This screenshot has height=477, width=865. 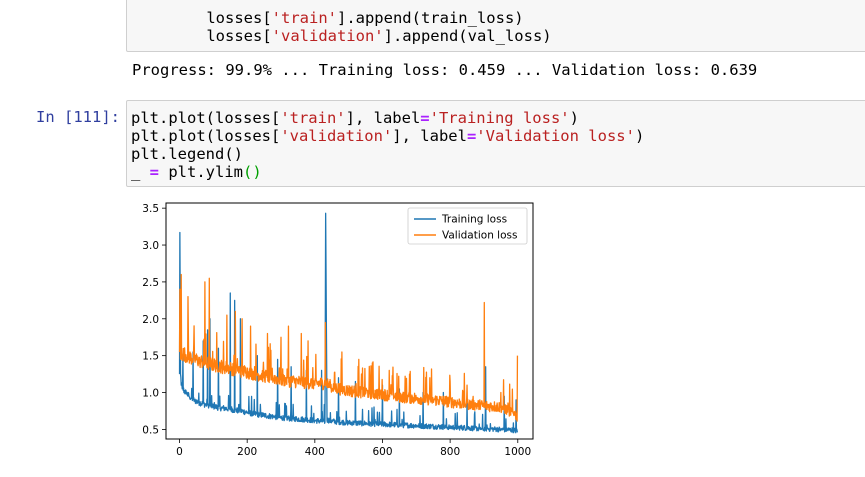 I want to click on y-axis-ticks: 0.5 1.0 1.5 2.0 2.5 3.0 3.5, so click(x=154, y=319).